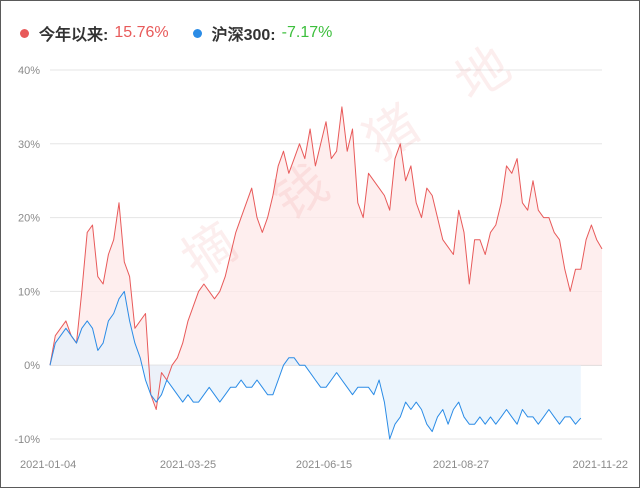  What do you see at coordinates (29, 292) in the screenshot?
I see `y-tick-label: 10%` at bounding box center [29, 292].